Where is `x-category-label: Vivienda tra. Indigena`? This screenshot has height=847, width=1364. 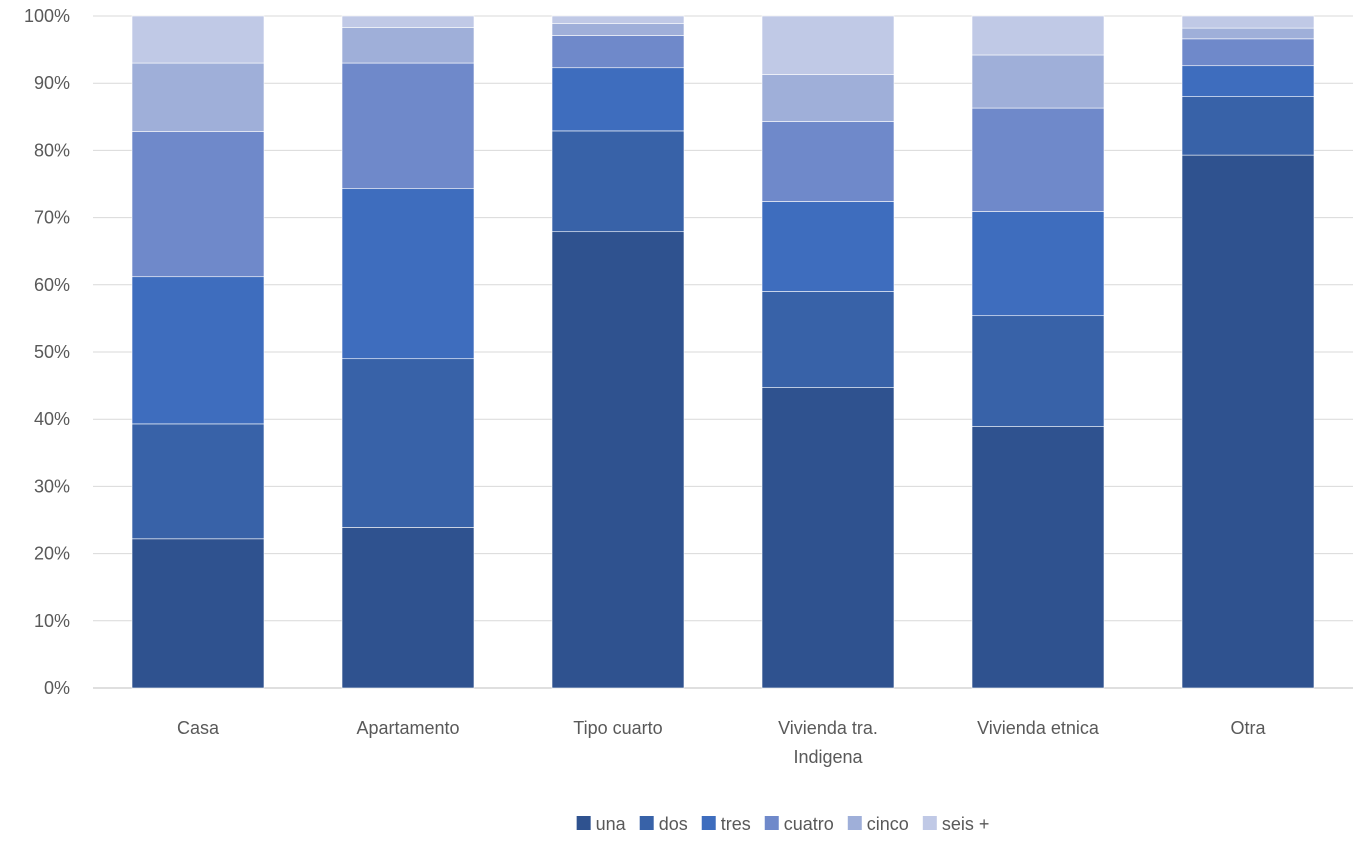
x-category-label: Vivienda tra. Indigena is located at coordinates (828, 742).